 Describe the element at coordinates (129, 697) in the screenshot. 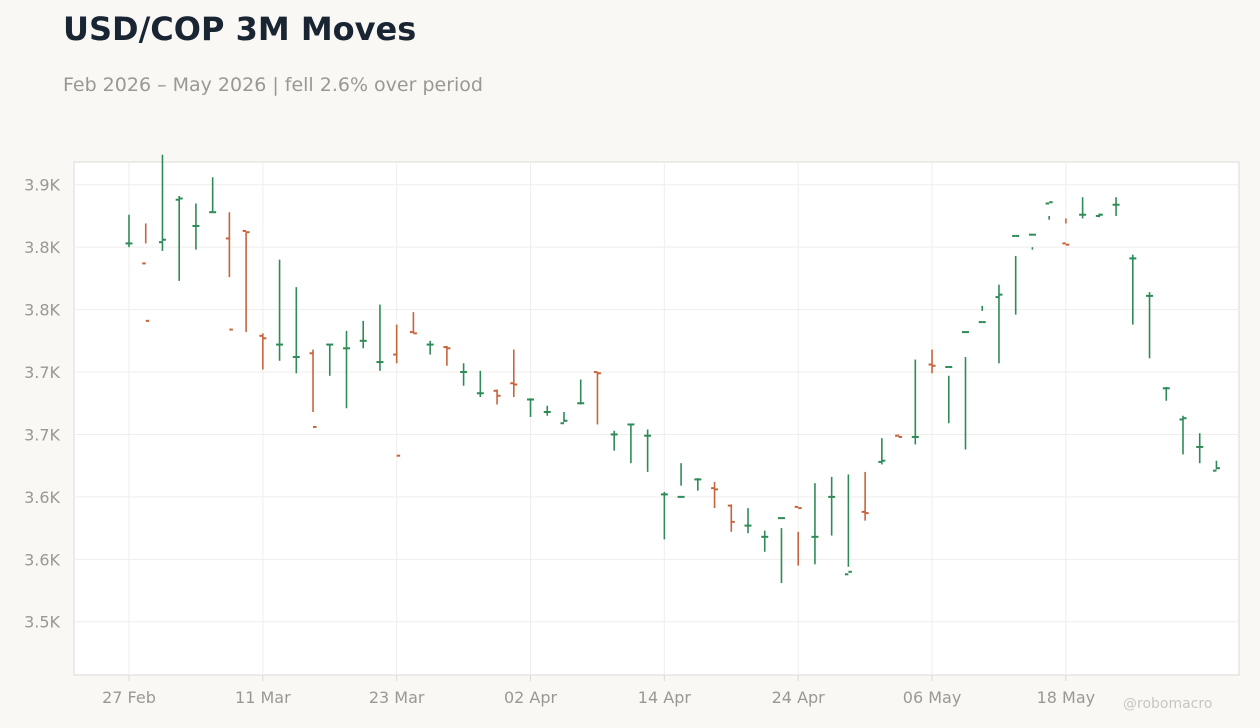

I see `x-tick-label: 27 Feb` at that location.